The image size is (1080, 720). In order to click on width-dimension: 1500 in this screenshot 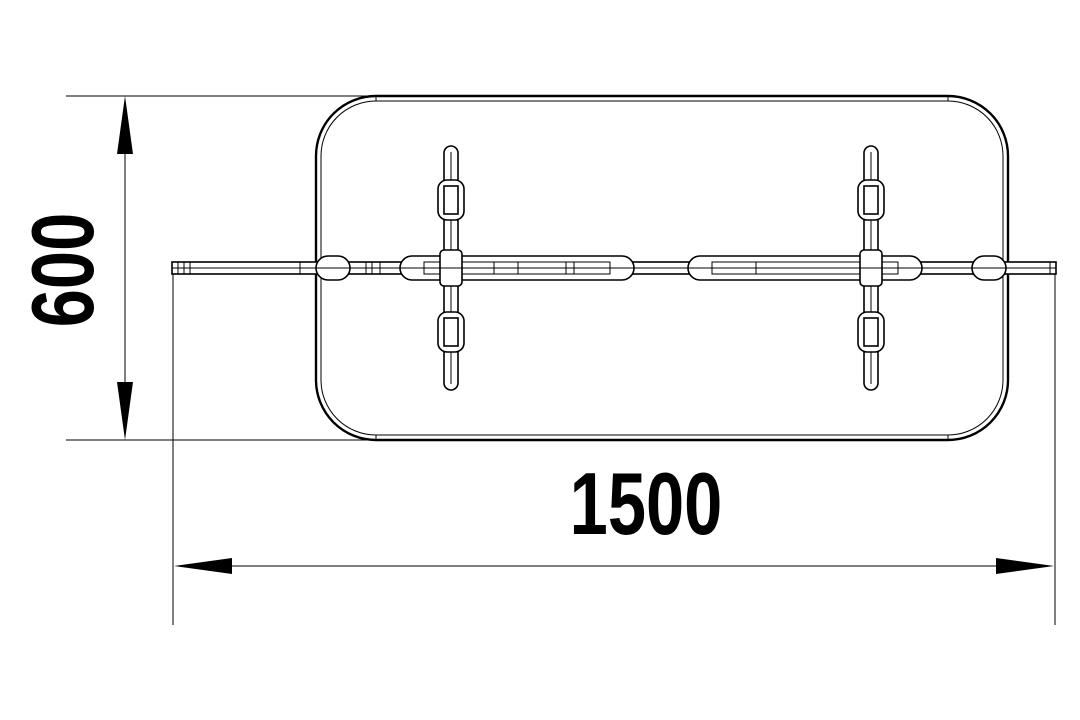, I will do `click(614, 514)`.